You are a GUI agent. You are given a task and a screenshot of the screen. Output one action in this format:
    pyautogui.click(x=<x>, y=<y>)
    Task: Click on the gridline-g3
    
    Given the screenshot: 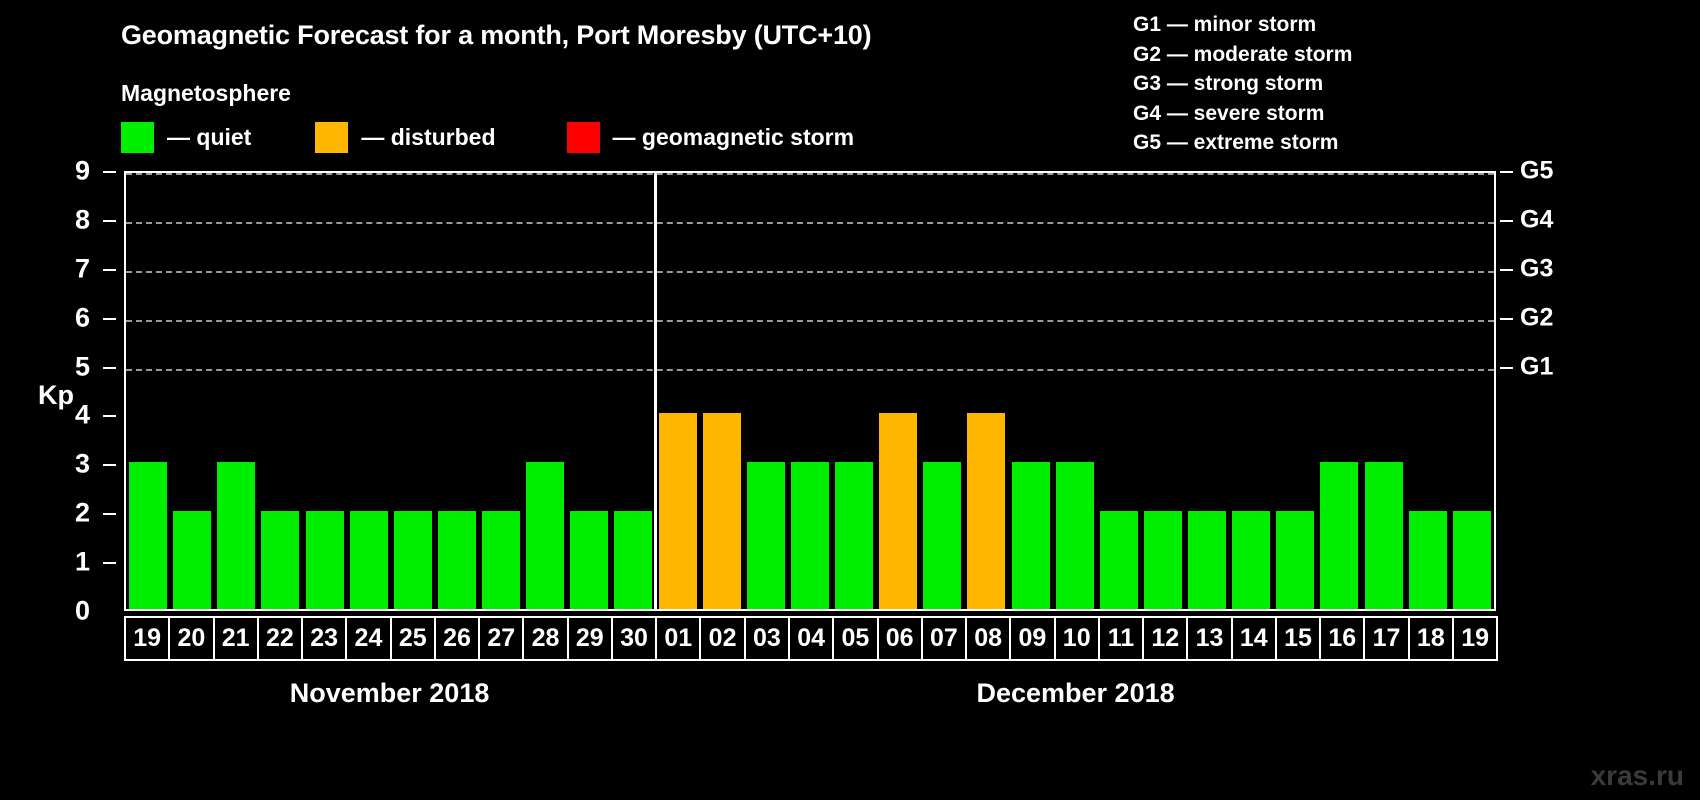 What is the action you would take?
    pyautogui.click(x=810, y=271)
    